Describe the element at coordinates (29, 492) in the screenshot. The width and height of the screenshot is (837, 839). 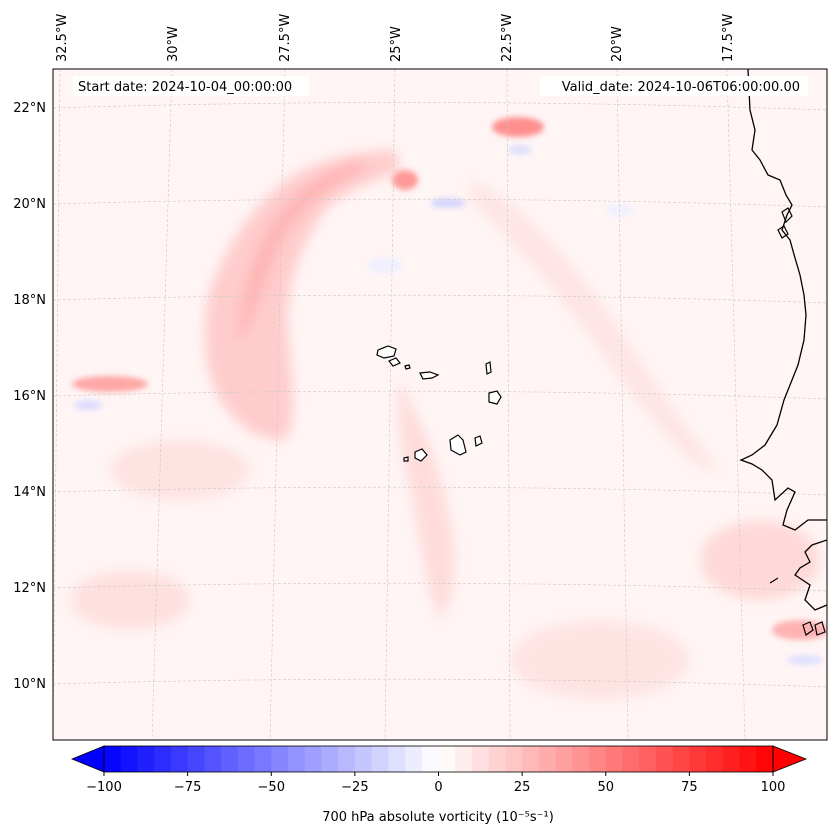
I see `lat-label: 14°N` at that location.